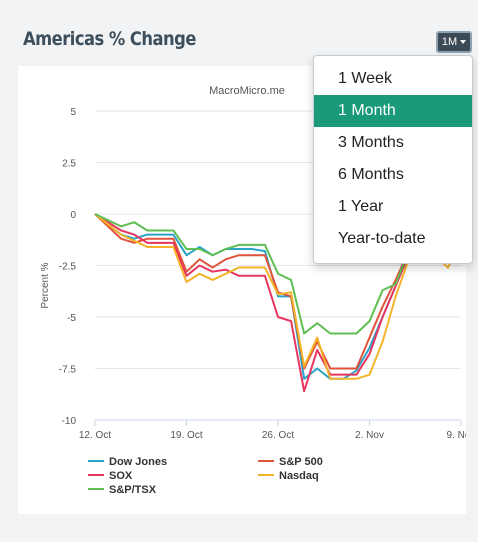 Image resolution: width=478 pixels, height=542 pixels. I want to click on range-option-year-to-date: Year-to-date, so click(382, 238).